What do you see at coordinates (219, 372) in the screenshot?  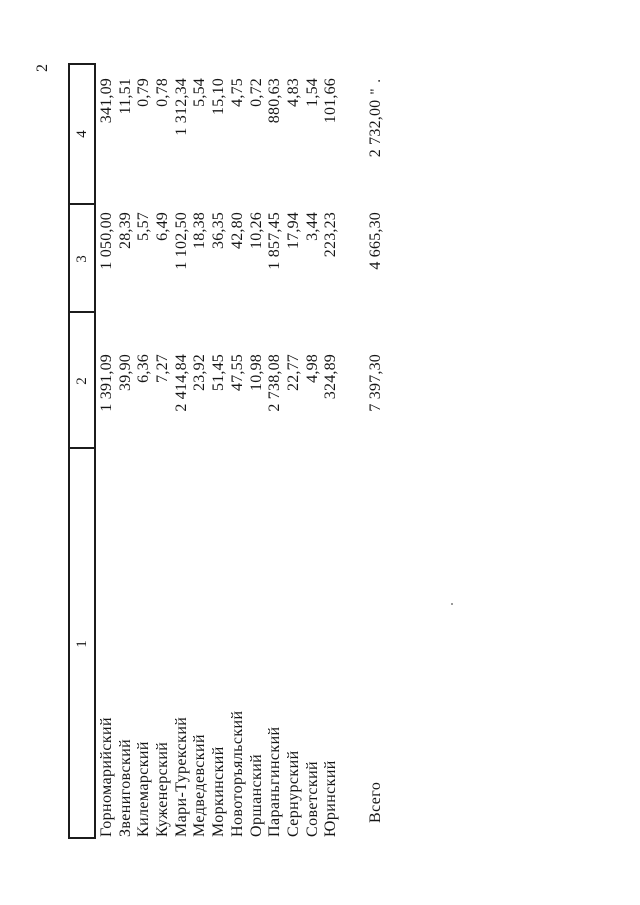 I see `col2-value-cell: 51,45` at bounding box center [219, 372].